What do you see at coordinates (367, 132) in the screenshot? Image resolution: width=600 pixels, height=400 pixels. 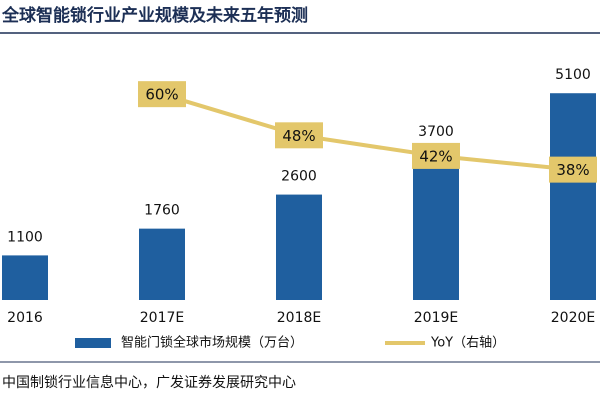 I see `line` at bounding box center [367, 132].